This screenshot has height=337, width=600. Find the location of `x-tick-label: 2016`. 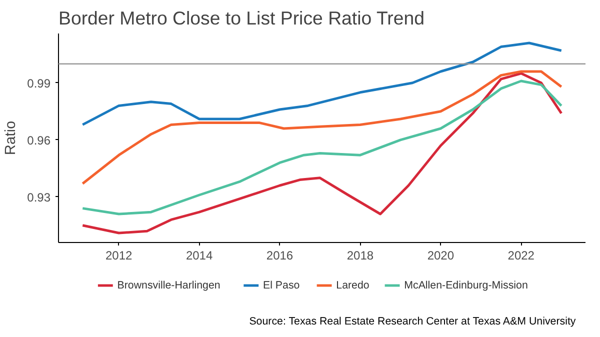

x-tick-label: 2016 is located at coordinates (280, 255).